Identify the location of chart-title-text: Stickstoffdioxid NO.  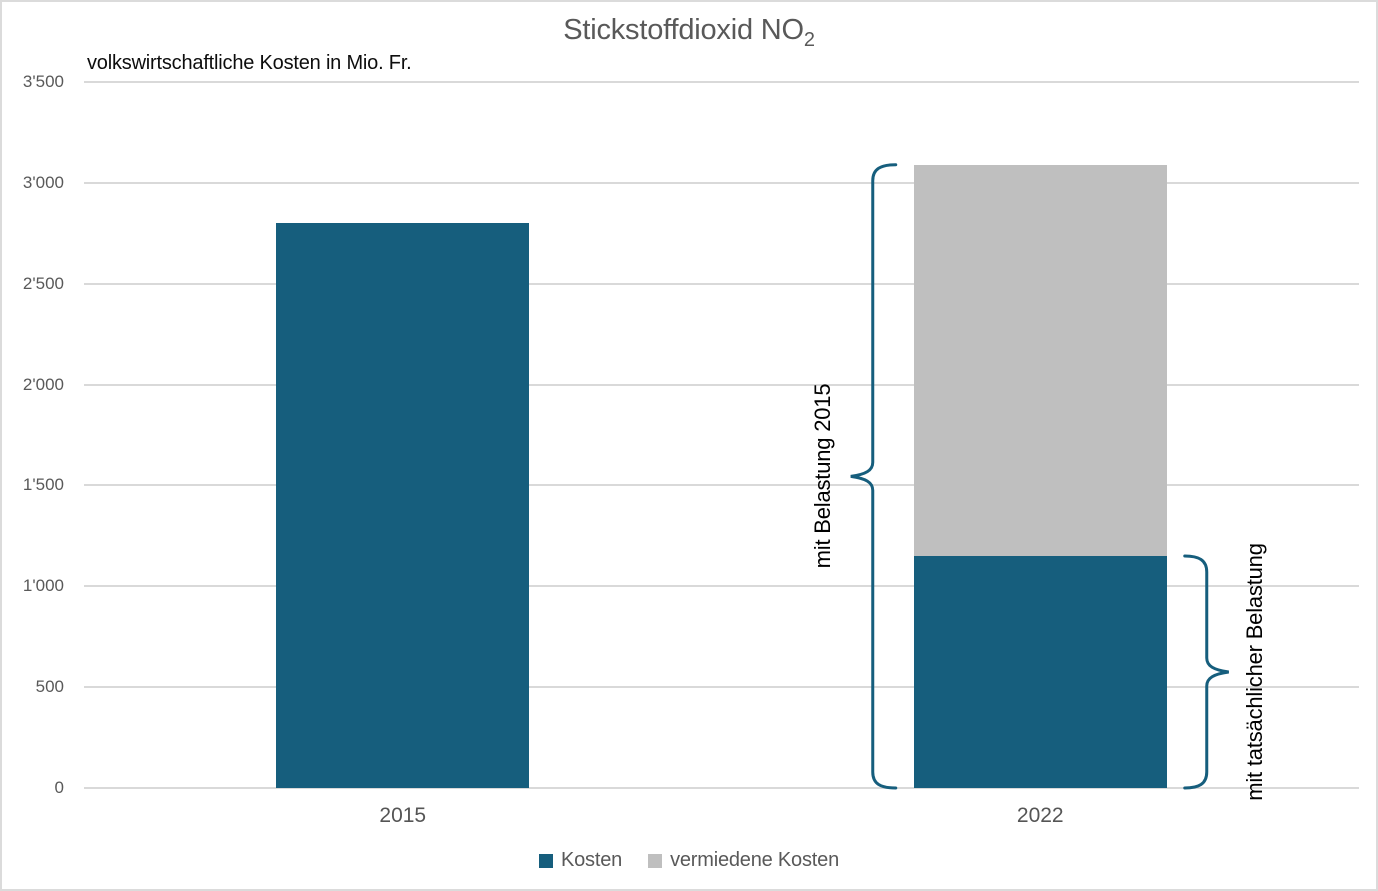
(683, 30).